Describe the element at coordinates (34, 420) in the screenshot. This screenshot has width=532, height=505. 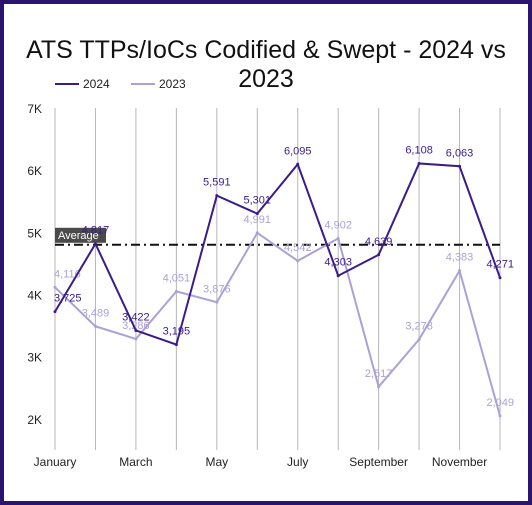
I see `y-tick-label: 2K` at that location.